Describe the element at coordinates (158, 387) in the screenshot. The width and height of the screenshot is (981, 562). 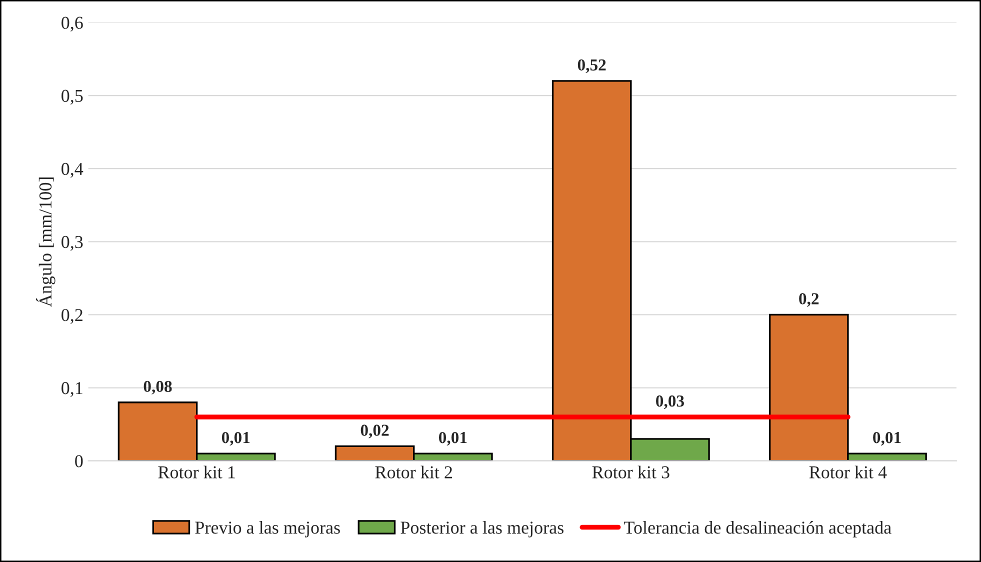
I see `data-label: 0,08` at that location.